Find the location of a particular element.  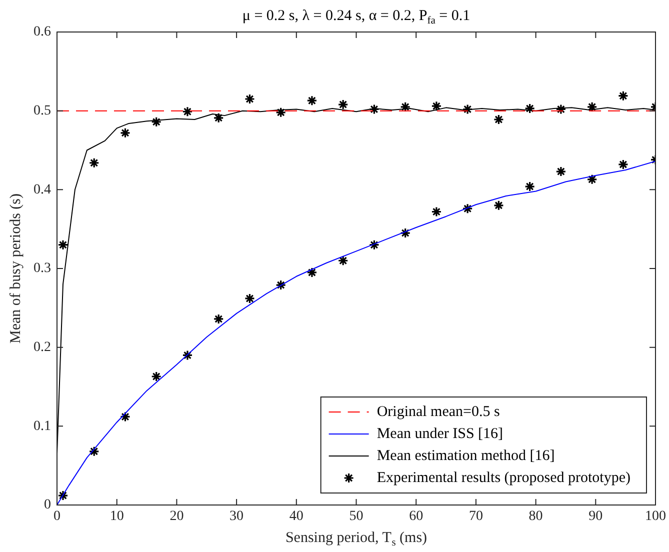

legend-label: Mean under ISS [16] is located at coordinates (440, 434).